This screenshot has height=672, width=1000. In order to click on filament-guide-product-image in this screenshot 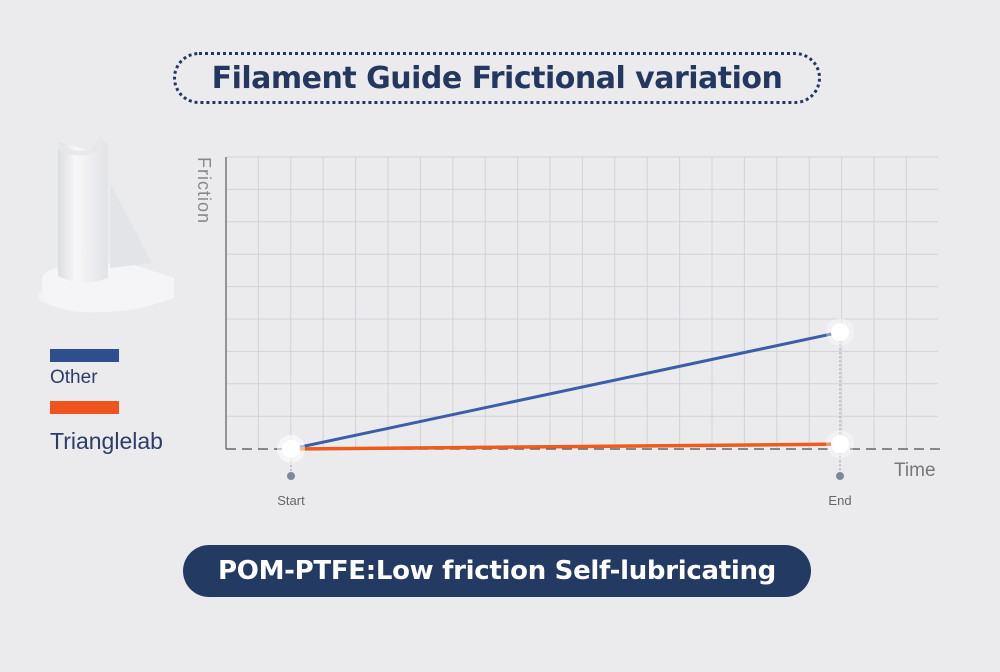, I will do `click(106, 224)`.